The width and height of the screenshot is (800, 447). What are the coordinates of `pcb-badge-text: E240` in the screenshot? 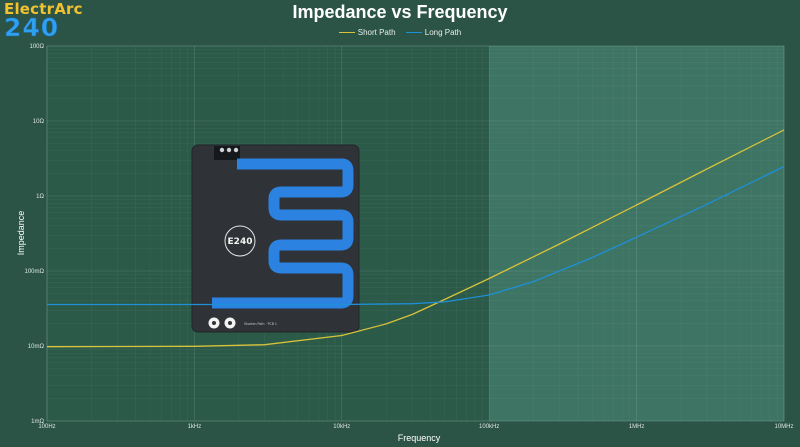 It's located at (240, 242).